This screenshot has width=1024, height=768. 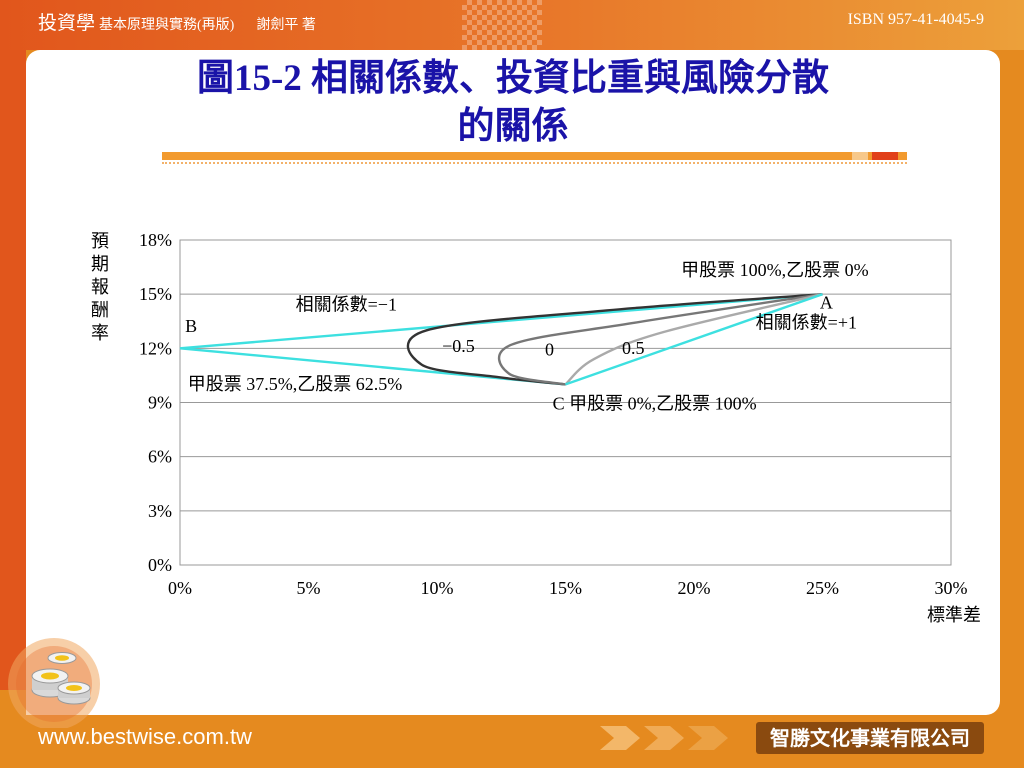 I want to click on isbn-label: ISBN 957-41-4045-9, so click(x=915, y=19).